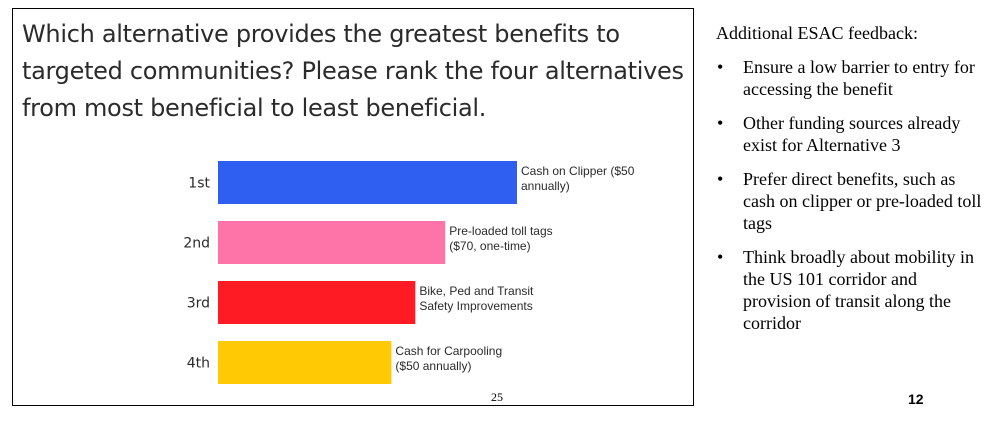 This screenshot has width=1000, height=424. I want to click on feedback-heading: Additional ESAC feedback:, so click(817, 33).